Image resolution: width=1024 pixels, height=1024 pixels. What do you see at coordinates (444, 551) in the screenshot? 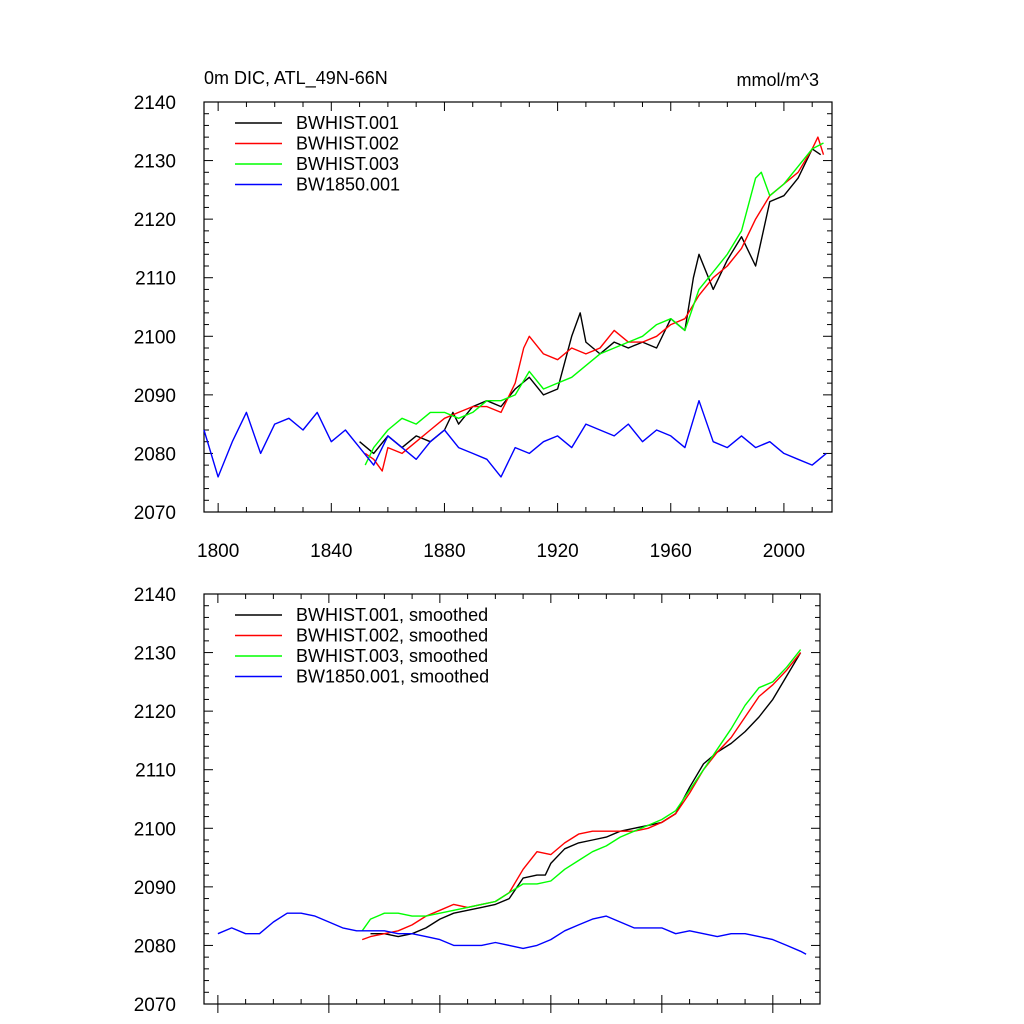
I see `x-tick-label: 1880` at bounding box center [444, 551].